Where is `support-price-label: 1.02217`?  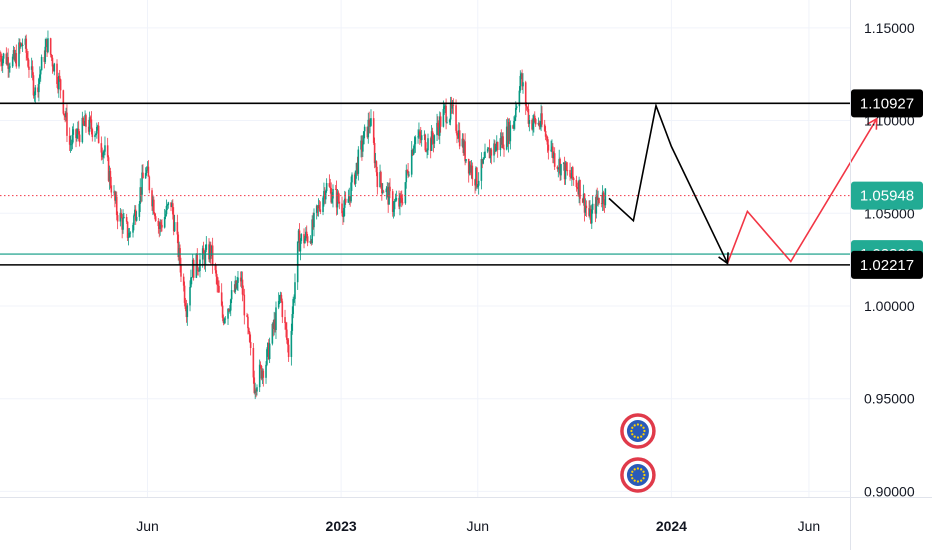
support-price-label: 1.02217 is located at coordinates (887, 264).